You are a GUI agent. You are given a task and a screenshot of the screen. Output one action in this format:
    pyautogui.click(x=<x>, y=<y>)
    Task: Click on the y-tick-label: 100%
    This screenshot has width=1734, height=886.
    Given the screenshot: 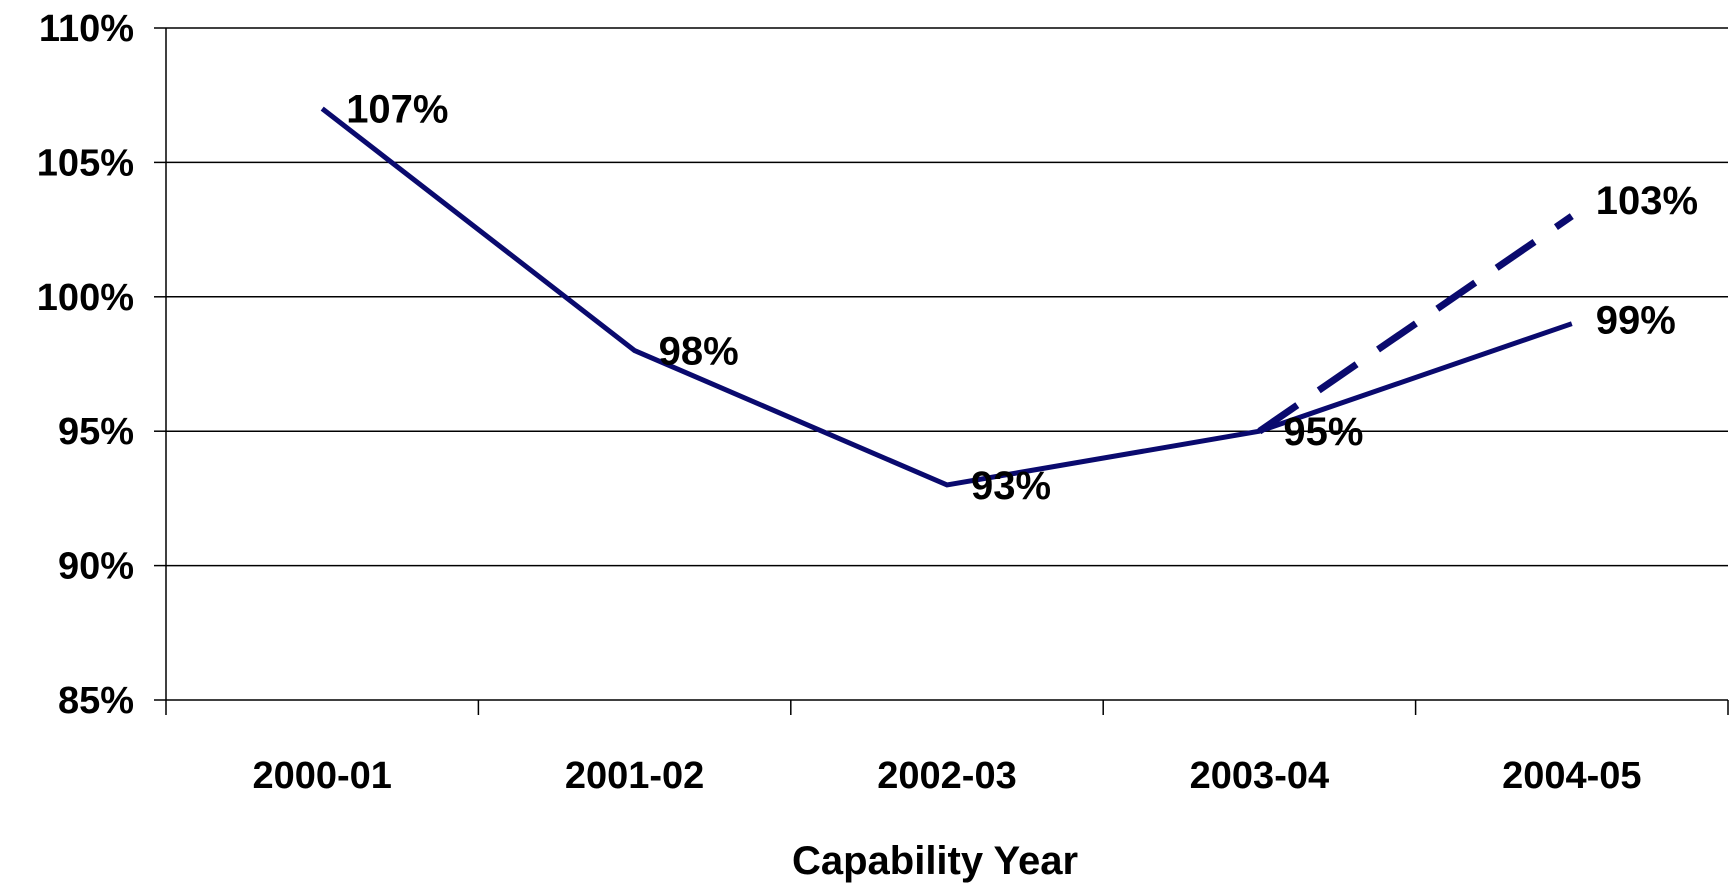 What is the action you would take?
    pyautogui.click(x=85, y=298)
    